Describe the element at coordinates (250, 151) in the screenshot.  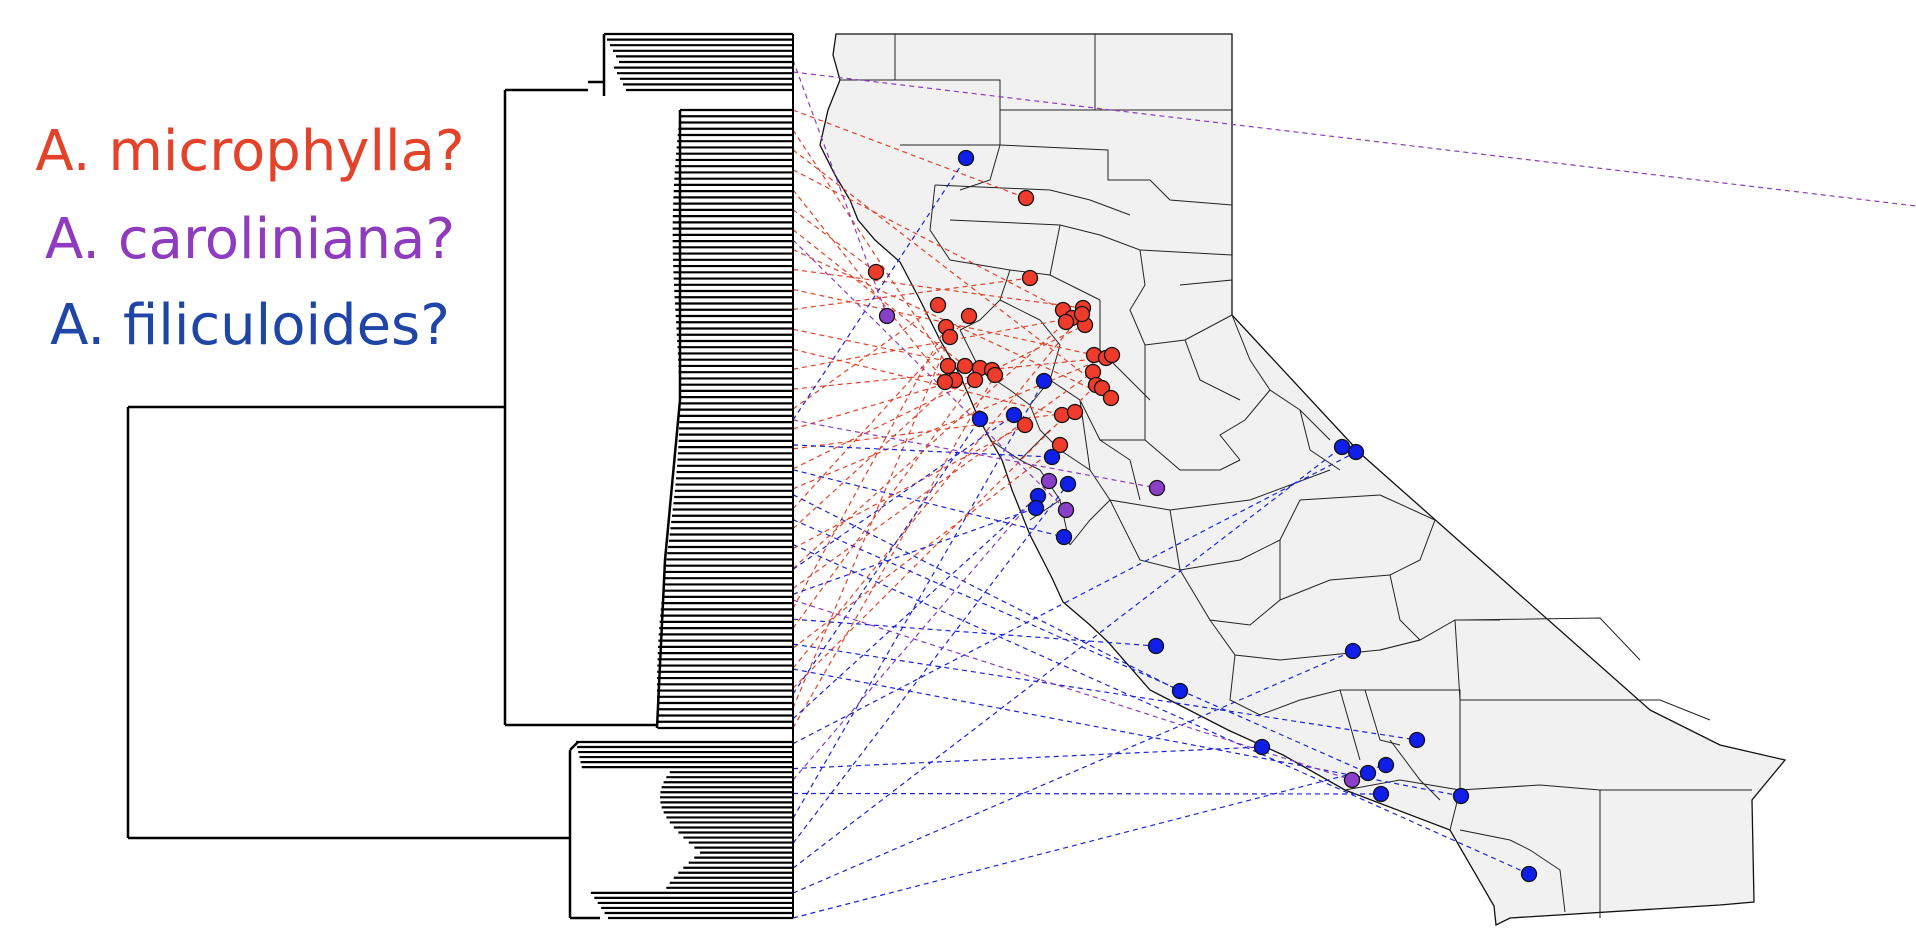
I see `legend-microphylla: A. microphylla?` at that location.